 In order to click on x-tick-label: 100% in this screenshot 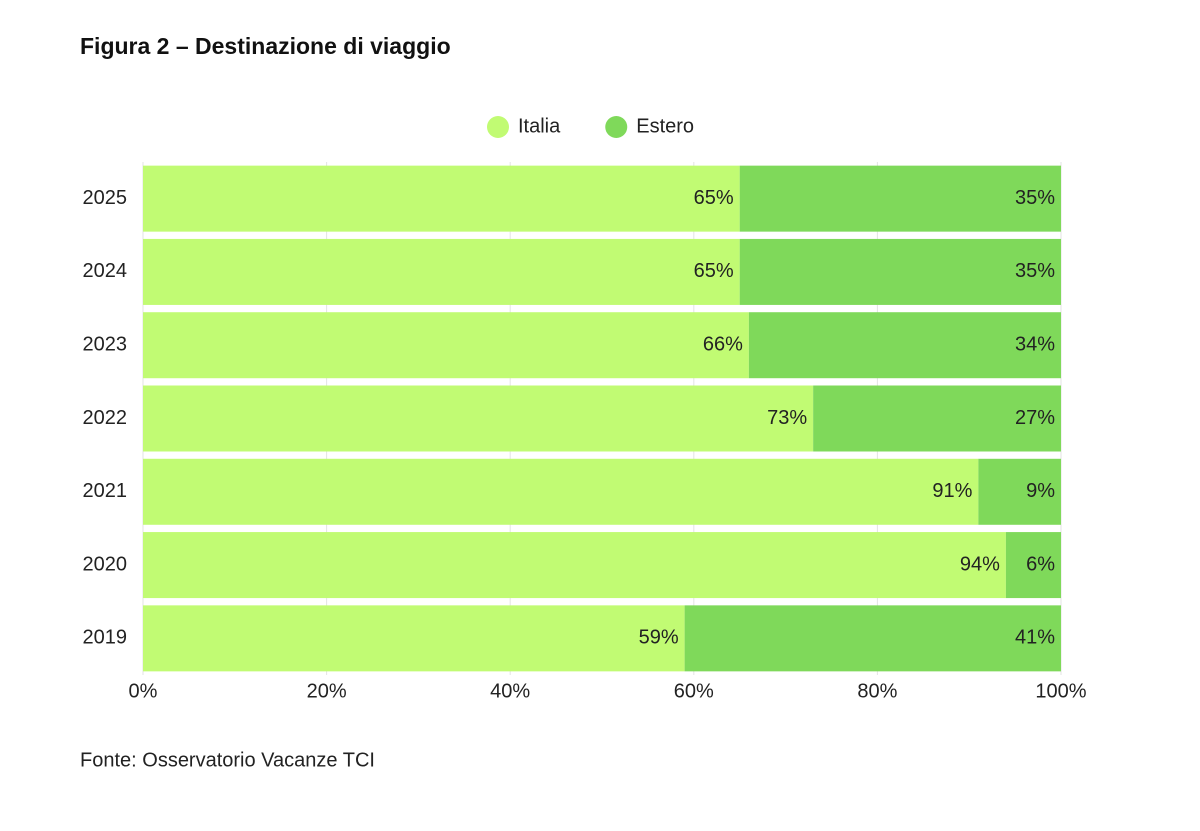, I will do `click(1060, 691)`.